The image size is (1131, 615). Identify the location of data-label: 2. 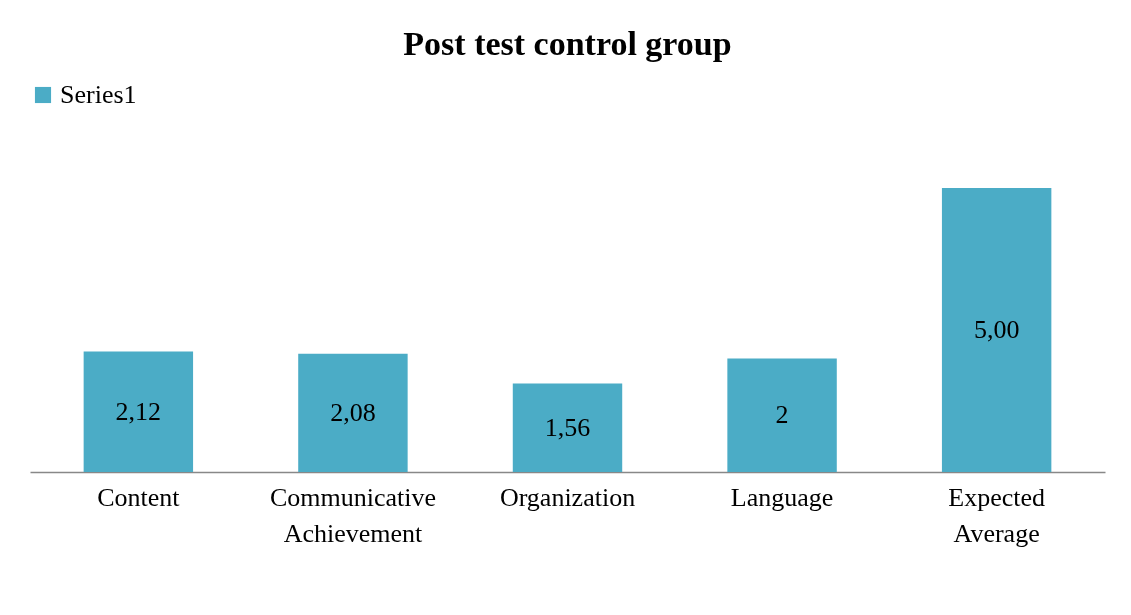
(782, 415).